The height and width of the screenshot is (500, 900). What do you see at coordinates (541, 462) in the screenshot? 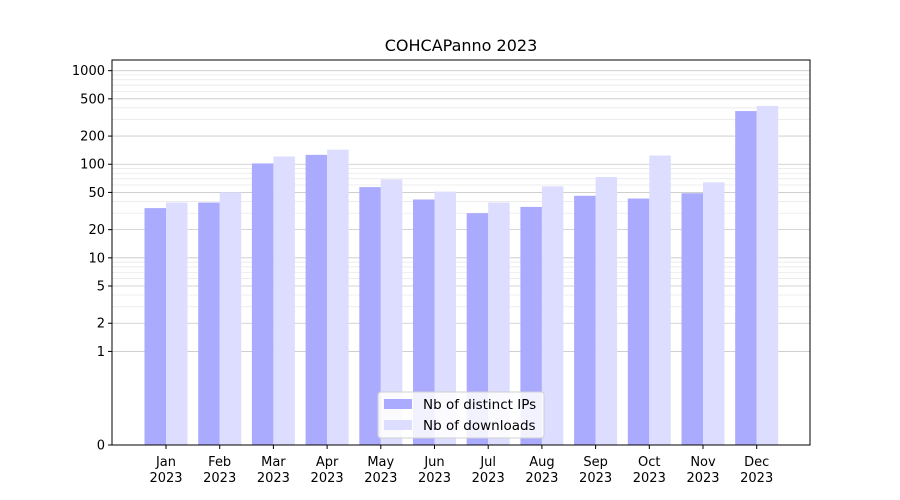
I see `x-tick-label-month: Aug` at bounding box center [541, 462].